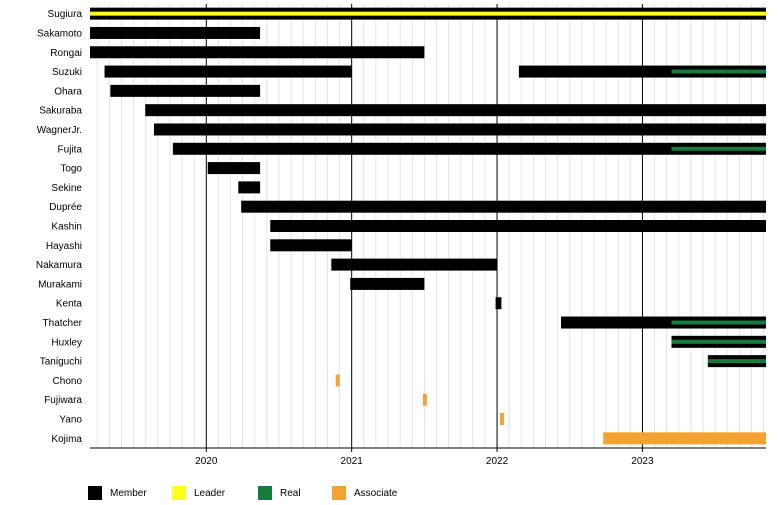 This screenshot has width=780, height=505. What do you see at coordinates (68, 91) in the screenshot?
I see `member-label-ohara: Ohara` at bounding box center [68, 91].